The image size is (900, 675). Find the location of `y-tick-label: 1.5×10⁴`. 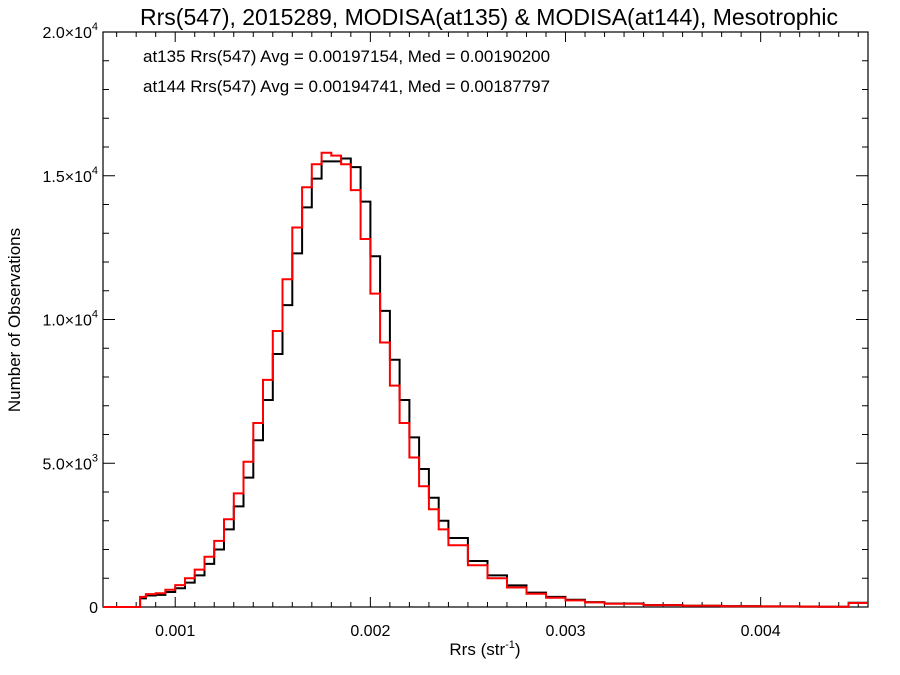

y-tick-label: 1.5×10⁴ is located at coordinates (70, 175).